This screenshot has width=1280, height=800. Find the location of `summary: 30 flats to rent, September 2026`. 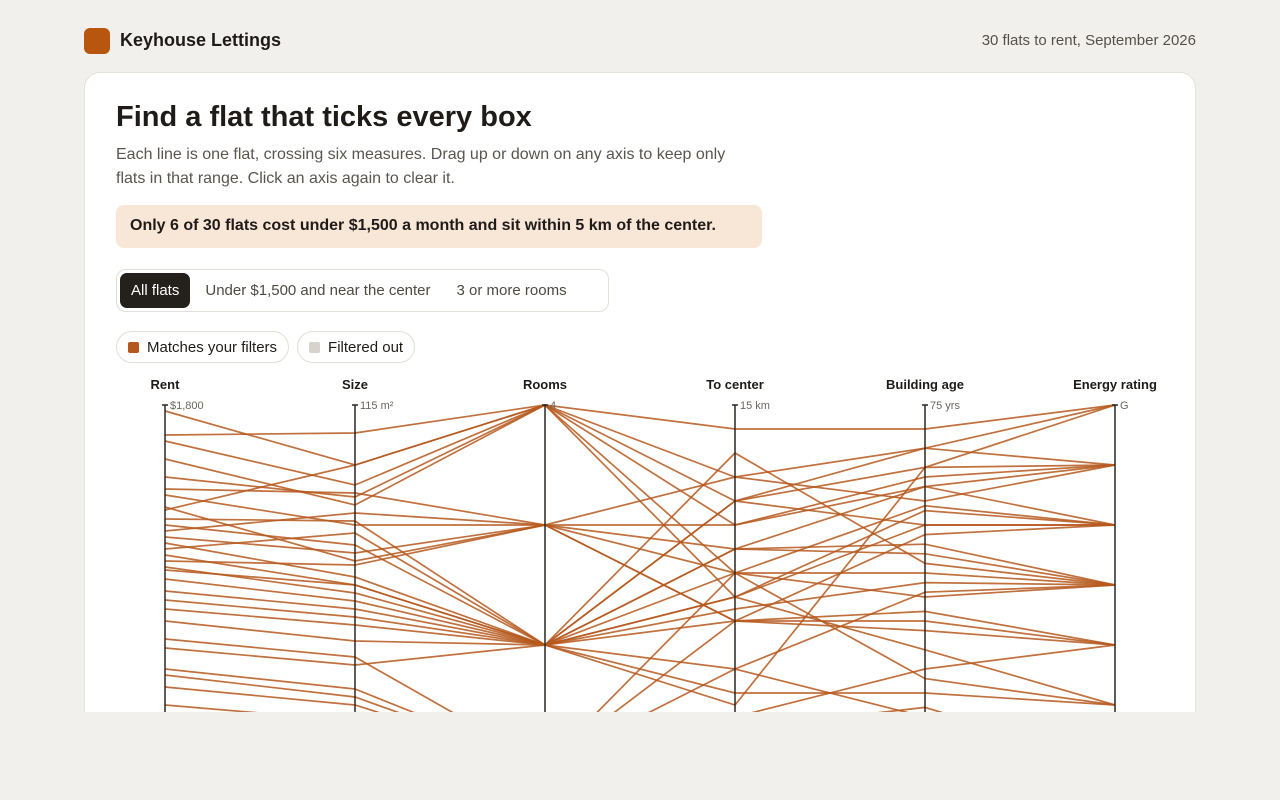

summary: 30 flats to rent, September 2026 is located at coordinates (1088, 40).